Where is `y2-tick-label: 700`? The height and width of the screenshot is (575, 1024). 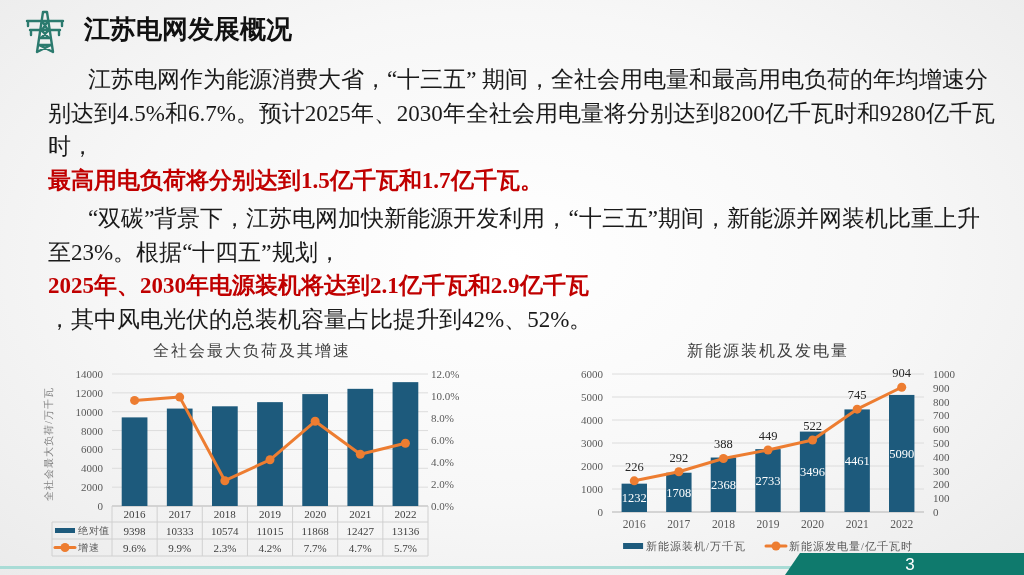 y2-tick-label: 700 is located at coordinates (941, 415).